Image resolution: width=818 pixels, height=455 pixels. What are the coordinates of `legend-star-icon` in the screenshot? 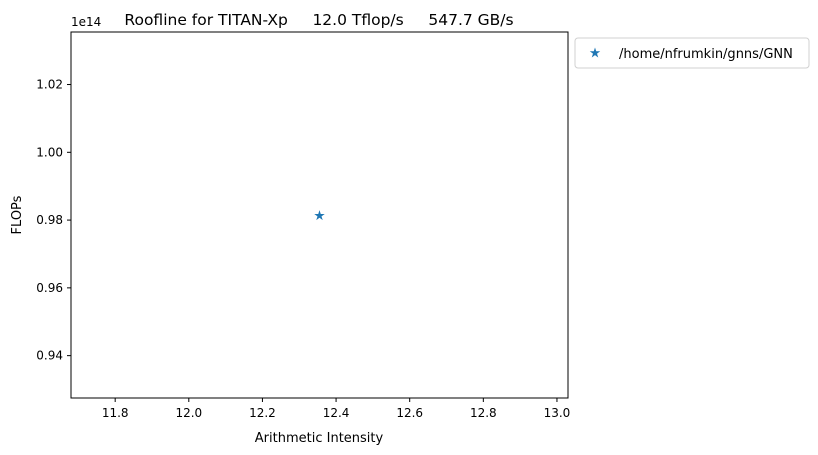 It's located at (595, 52).